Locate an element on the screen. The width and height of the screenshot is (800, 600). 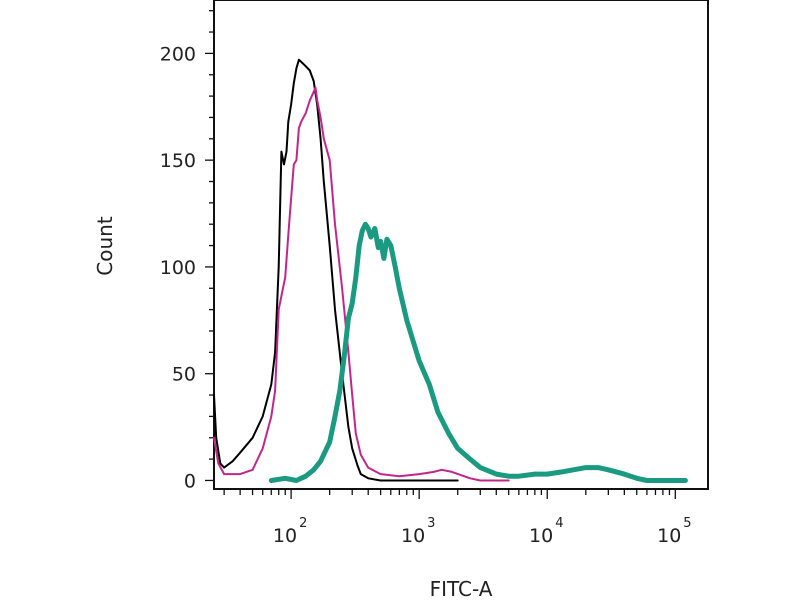
x-tick-label-exponent: 4 is located at coordinates (559, 523).